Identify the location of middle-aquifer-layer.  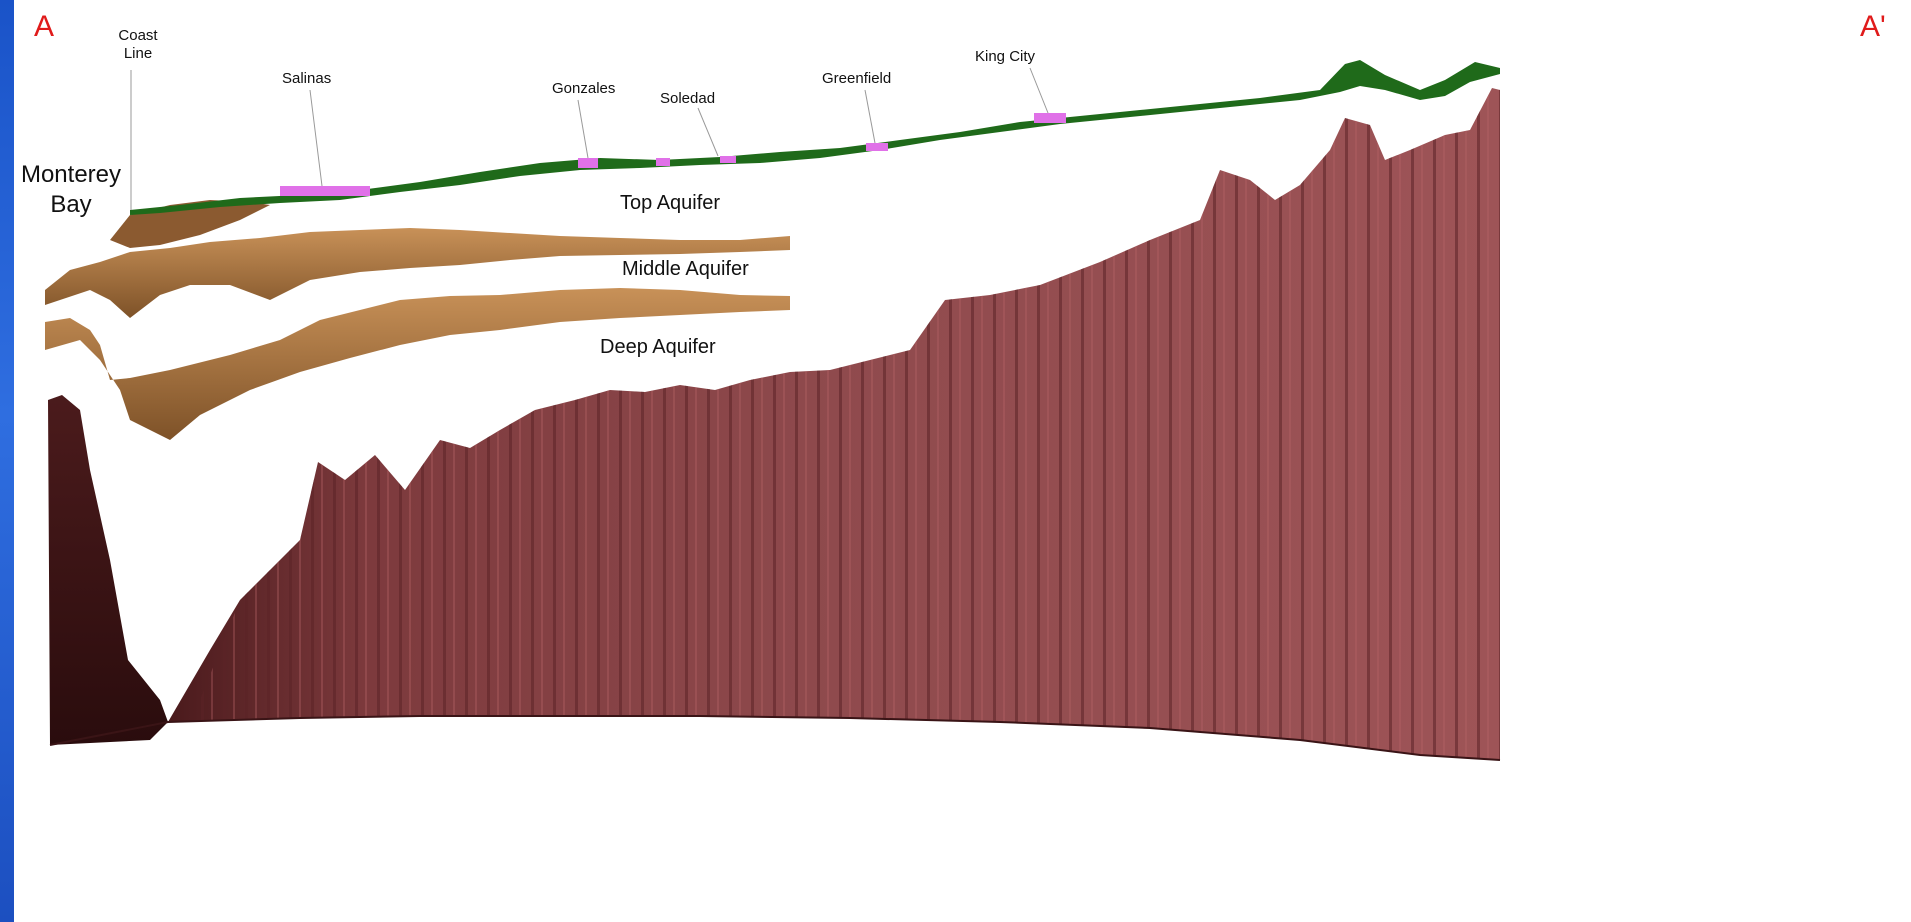
(417, 273).